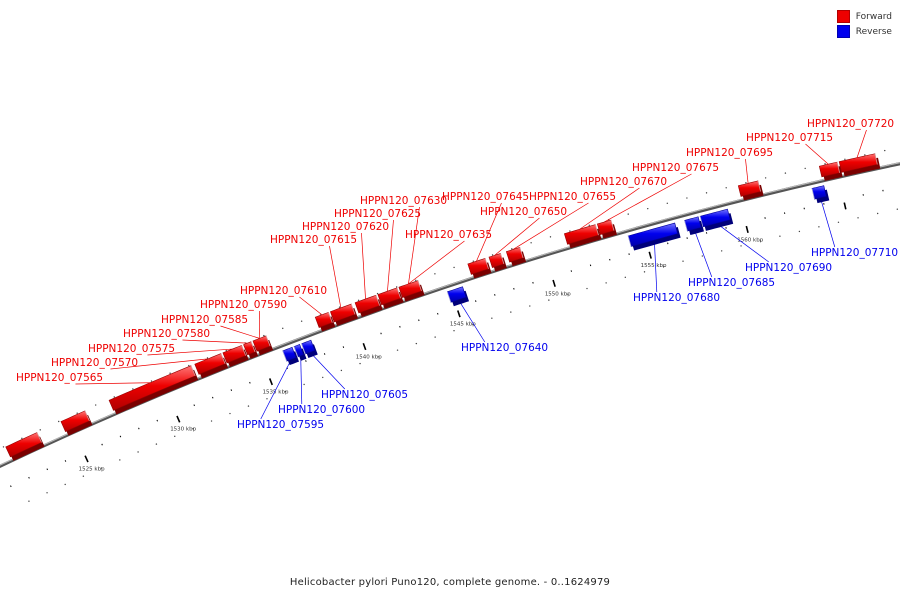 This screenshot has height=600, width=900. Describe the element at coordinates (731, 283) in the screenshot. I see `gene-label-reverse: HPPN120_07685` at that location.